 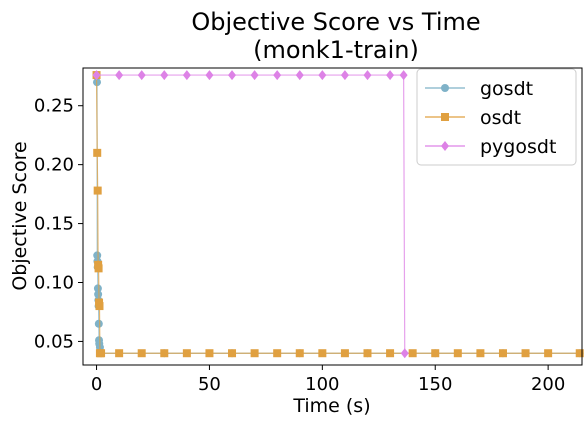 I want to click on y-tick-label: 0.10, so click(x=54, y=283).